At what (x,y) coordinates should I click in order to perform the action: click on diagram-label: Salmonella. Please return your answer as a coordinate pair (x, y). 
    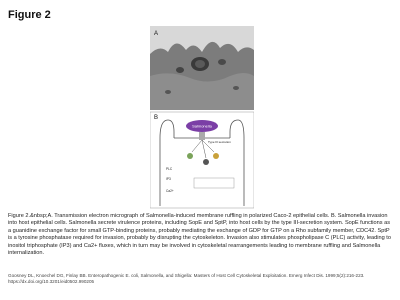
    Looking at the image, I should click on (202, 126).